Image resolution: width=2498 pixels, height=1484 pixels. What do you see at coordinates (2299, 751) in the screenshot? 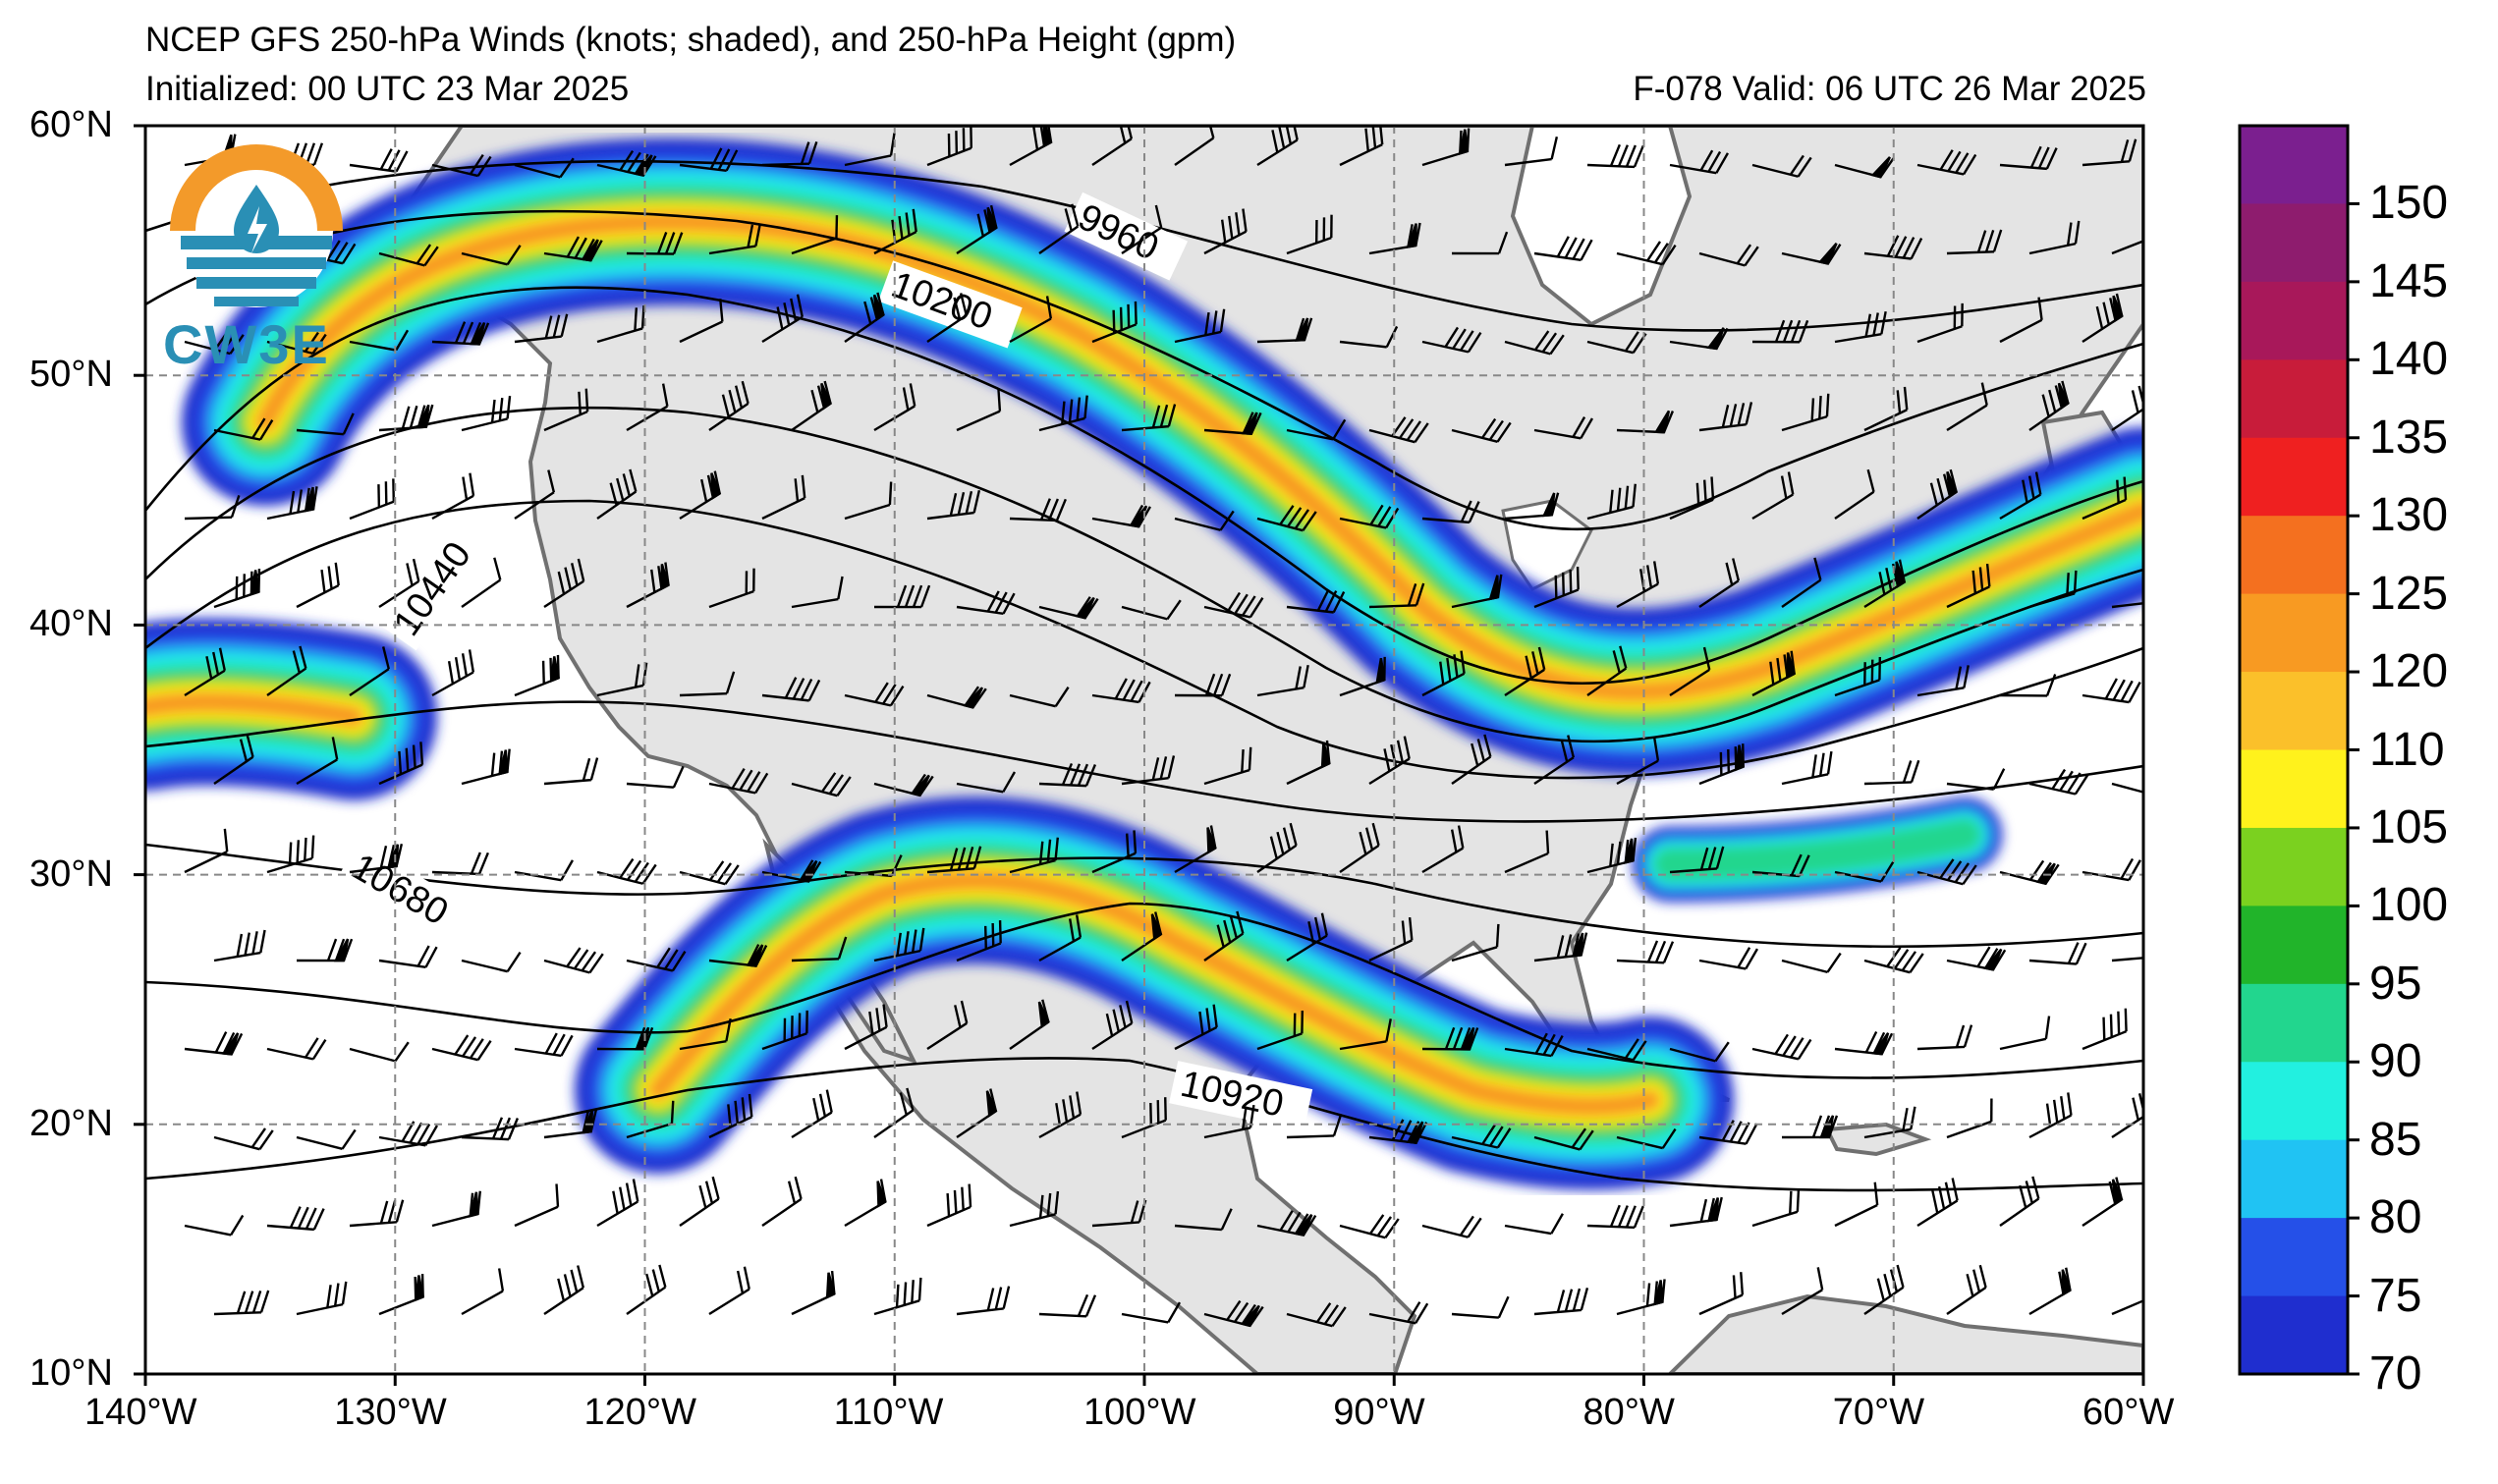
I see `colorbar` at bounding box center [2299, 751].